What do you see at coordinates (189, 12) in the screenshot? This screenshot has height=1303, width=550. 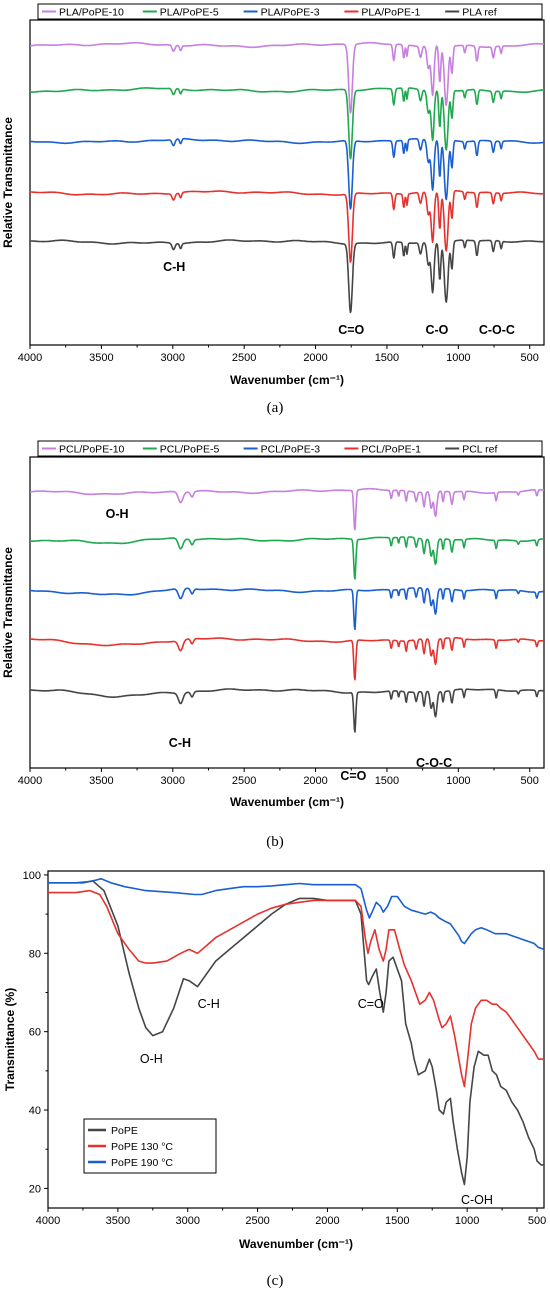 I see `legend-label-1: PLA/PoPE-5` at bounding box center [189, 12].